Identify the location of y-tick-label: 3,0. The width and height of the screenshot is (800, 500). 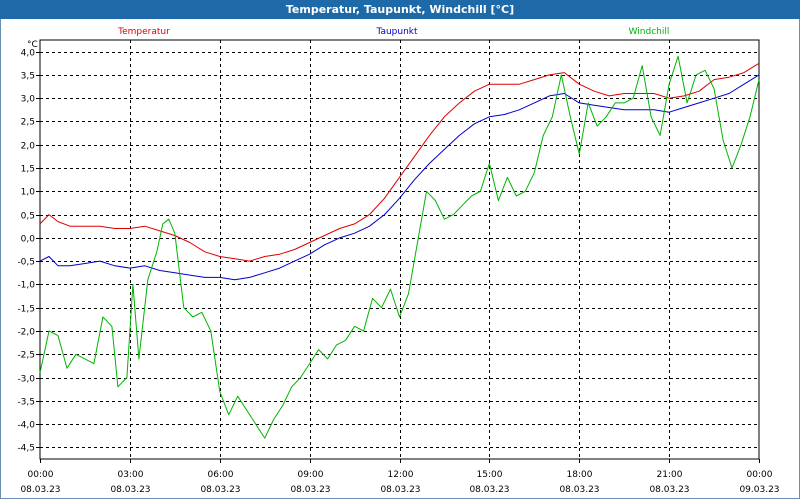
(28, 100).